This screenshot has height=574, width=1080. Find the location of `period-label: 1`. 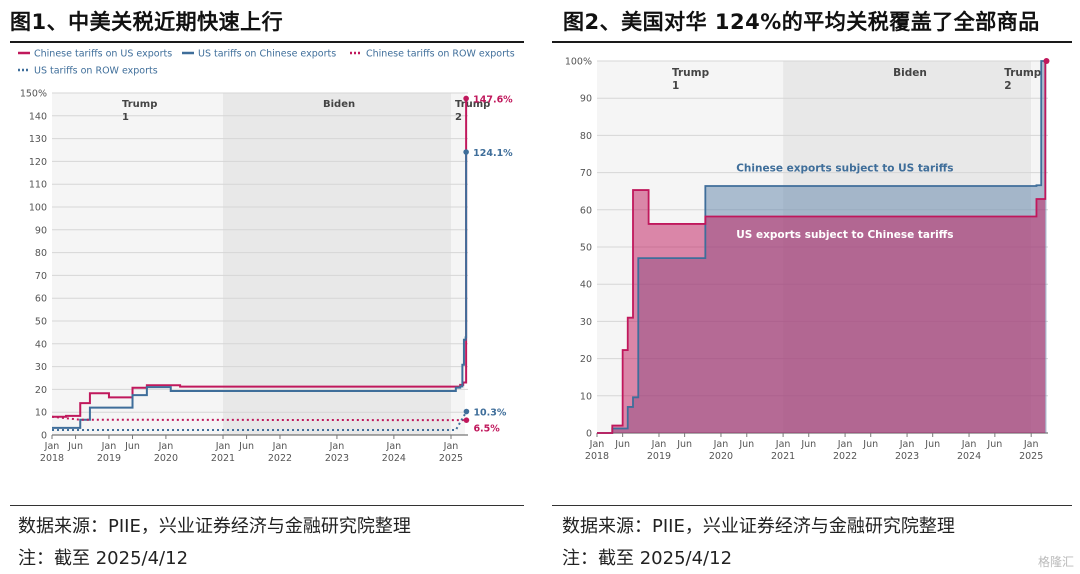

period-label: 1 is located at coordinates (675, 86).